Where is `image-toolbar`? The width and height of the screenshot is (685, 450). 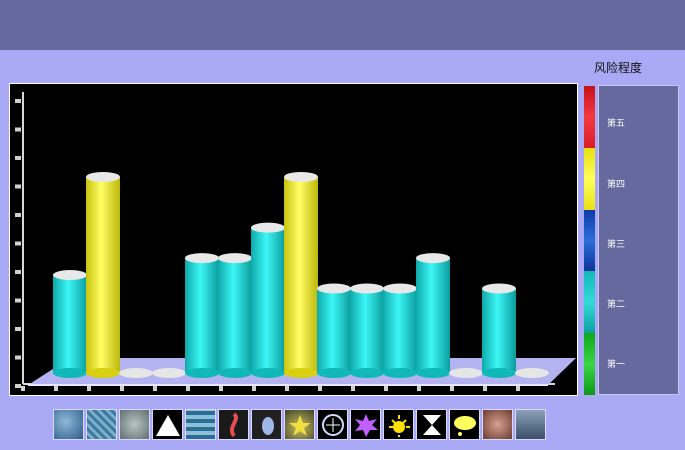 image-toolbar is located at coordinates (300, 425).